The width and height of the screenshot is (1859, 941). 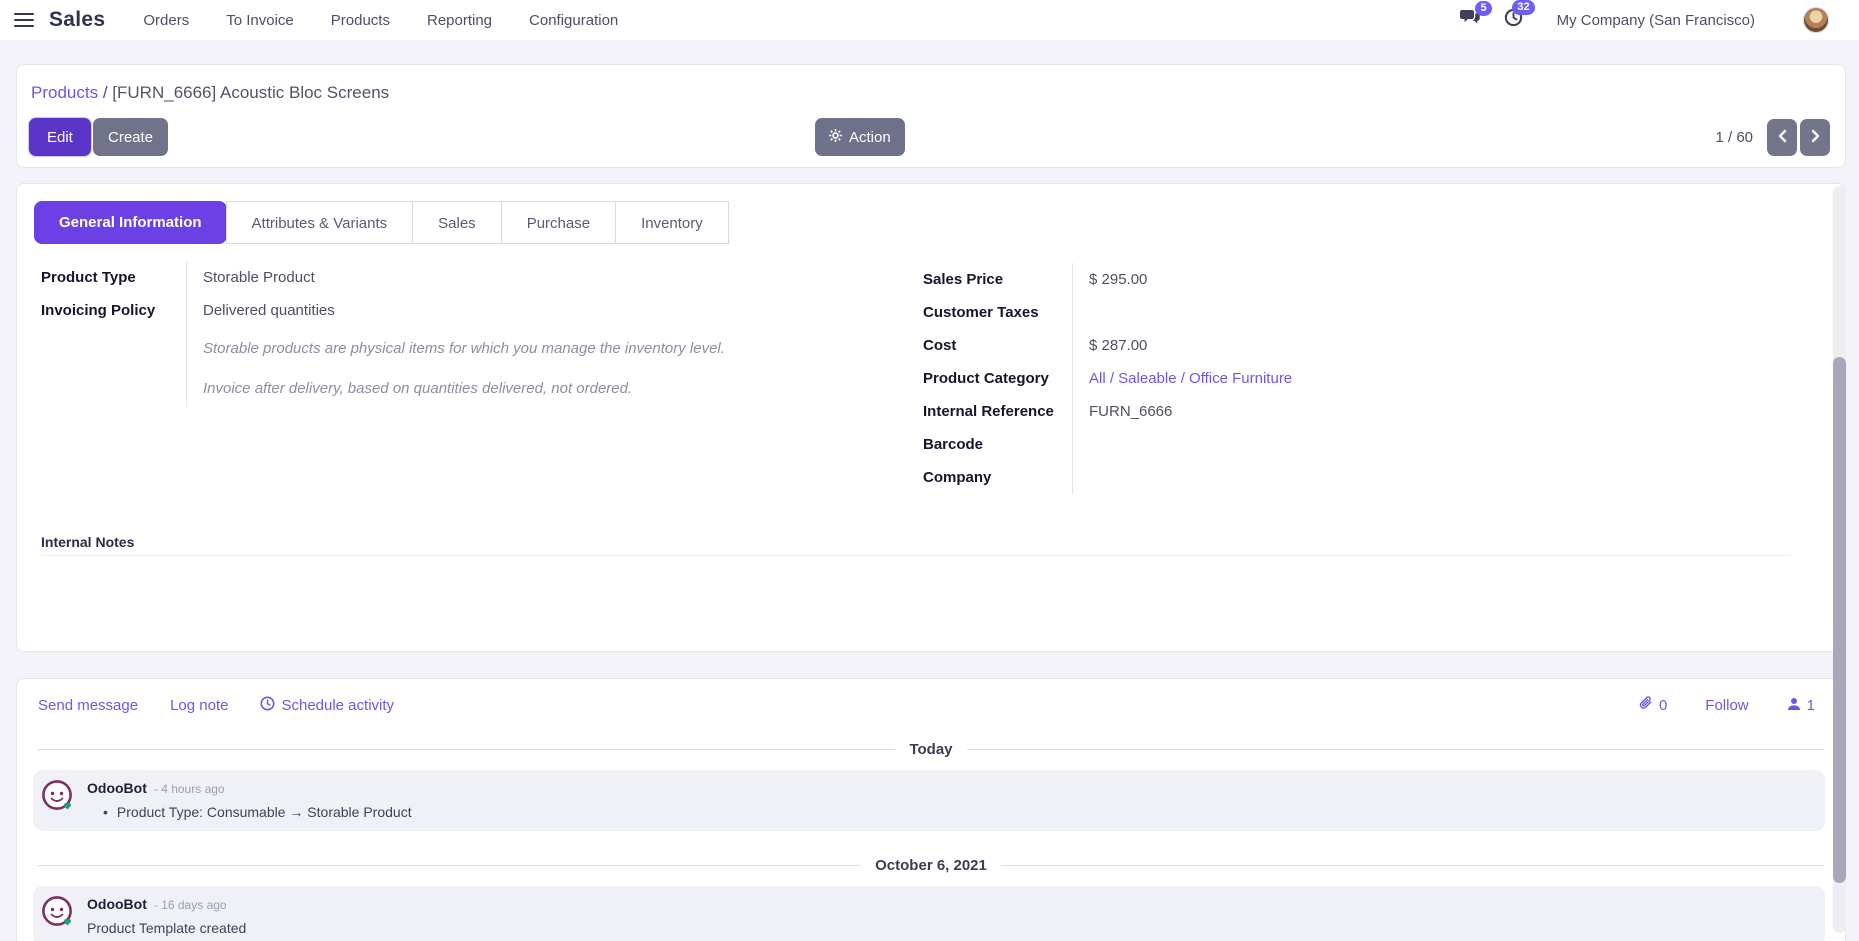 I want to click on company-switcher: My Company (San Francisco), so click(x=1655, y=20).